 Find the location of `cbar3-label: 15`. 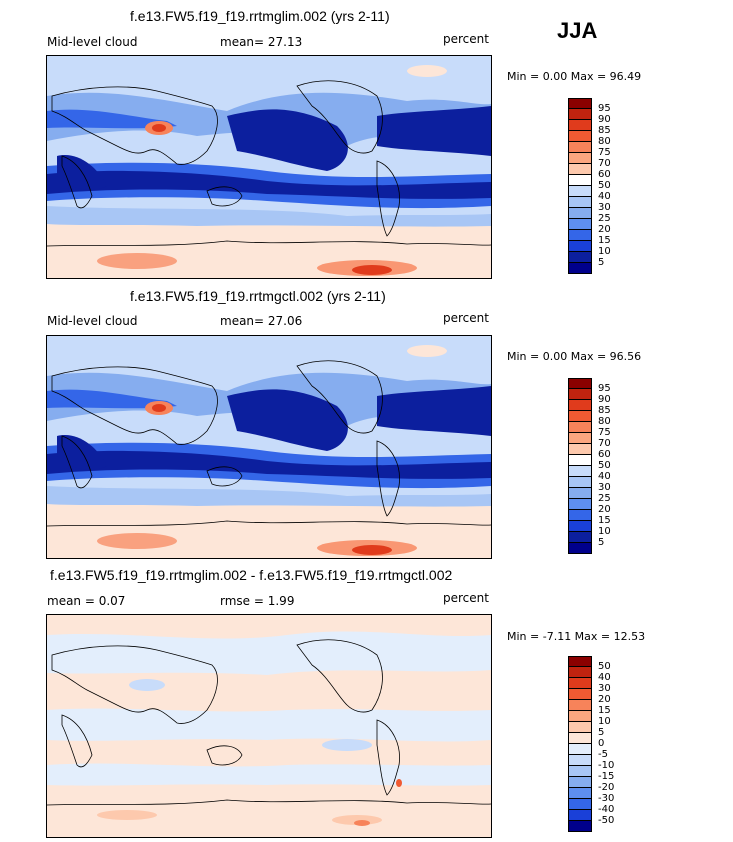

cbar3-label: 15 is located at coordinates (604, 710).